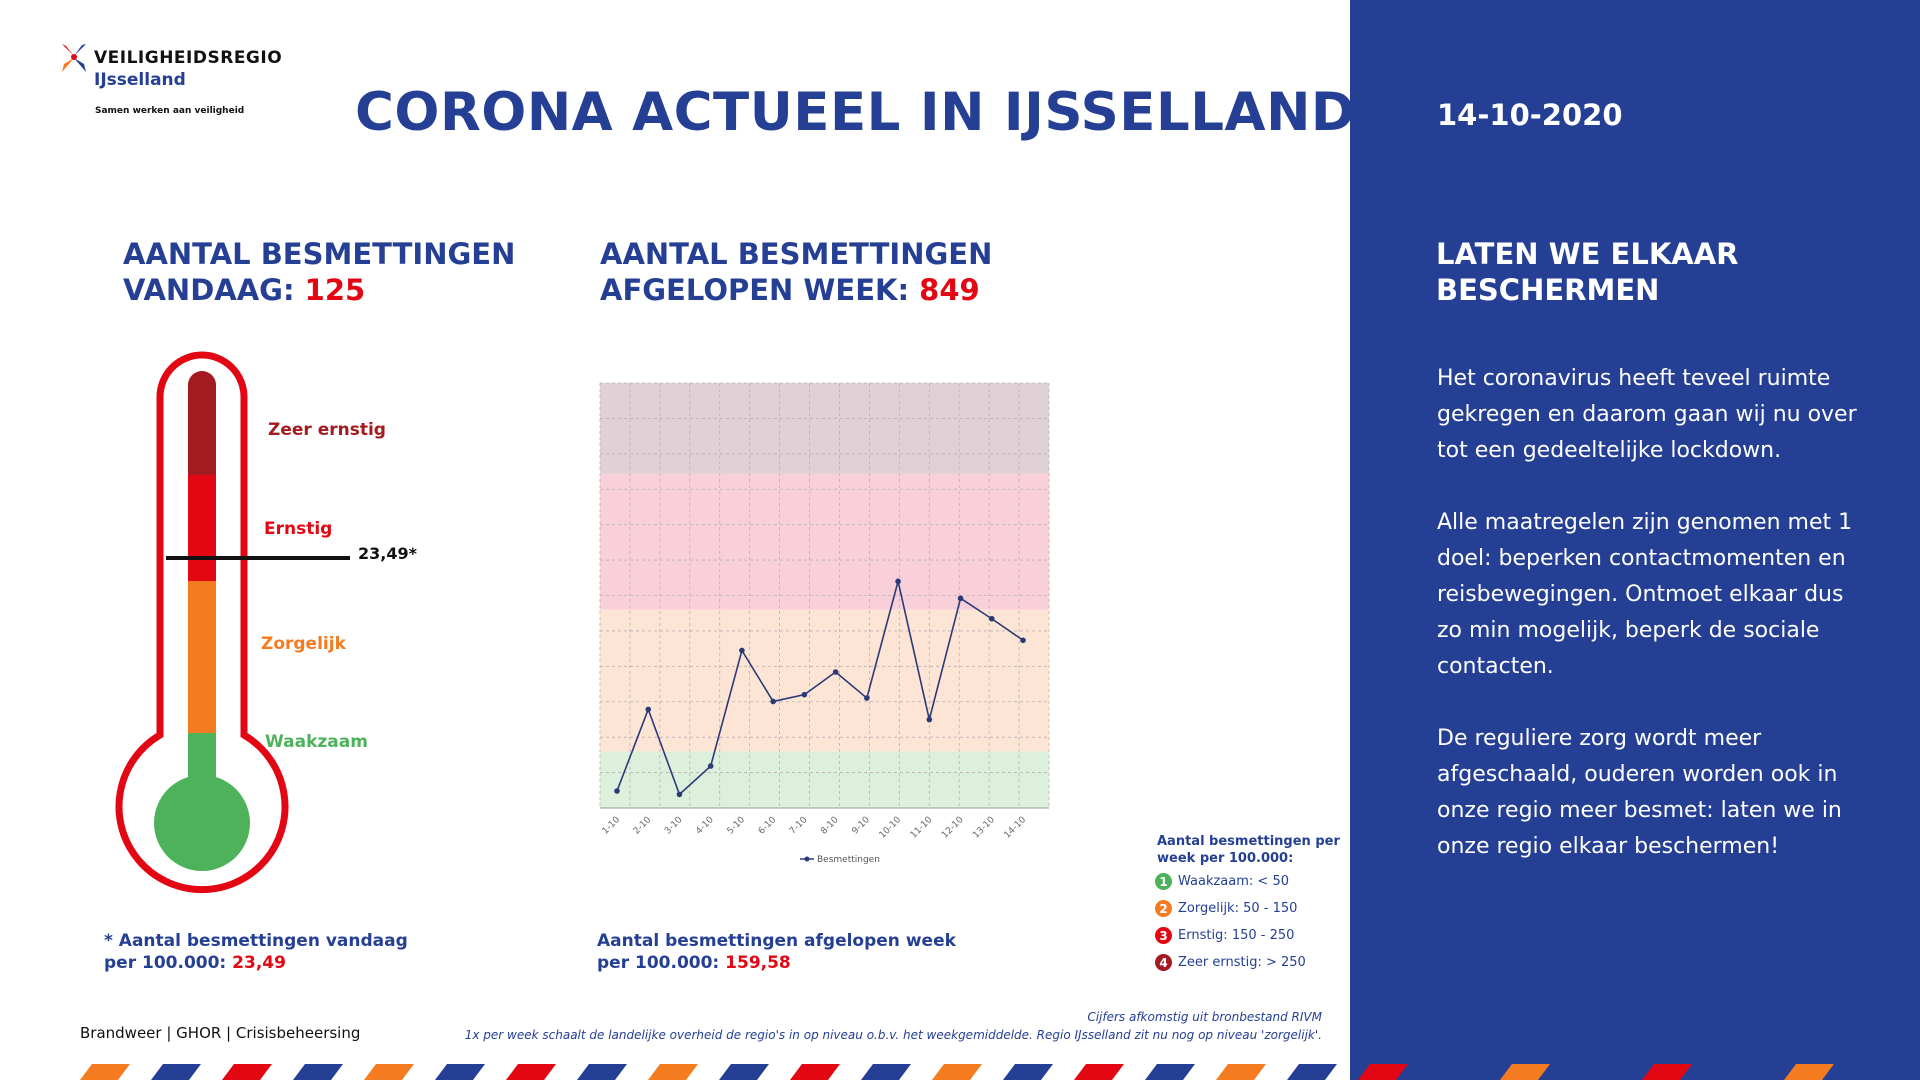 This screenshot has width=1920, height=1080. Describe the element at coordinates (758, 963) in the screenshot. I see `week-note-value: 159,58` at that location.